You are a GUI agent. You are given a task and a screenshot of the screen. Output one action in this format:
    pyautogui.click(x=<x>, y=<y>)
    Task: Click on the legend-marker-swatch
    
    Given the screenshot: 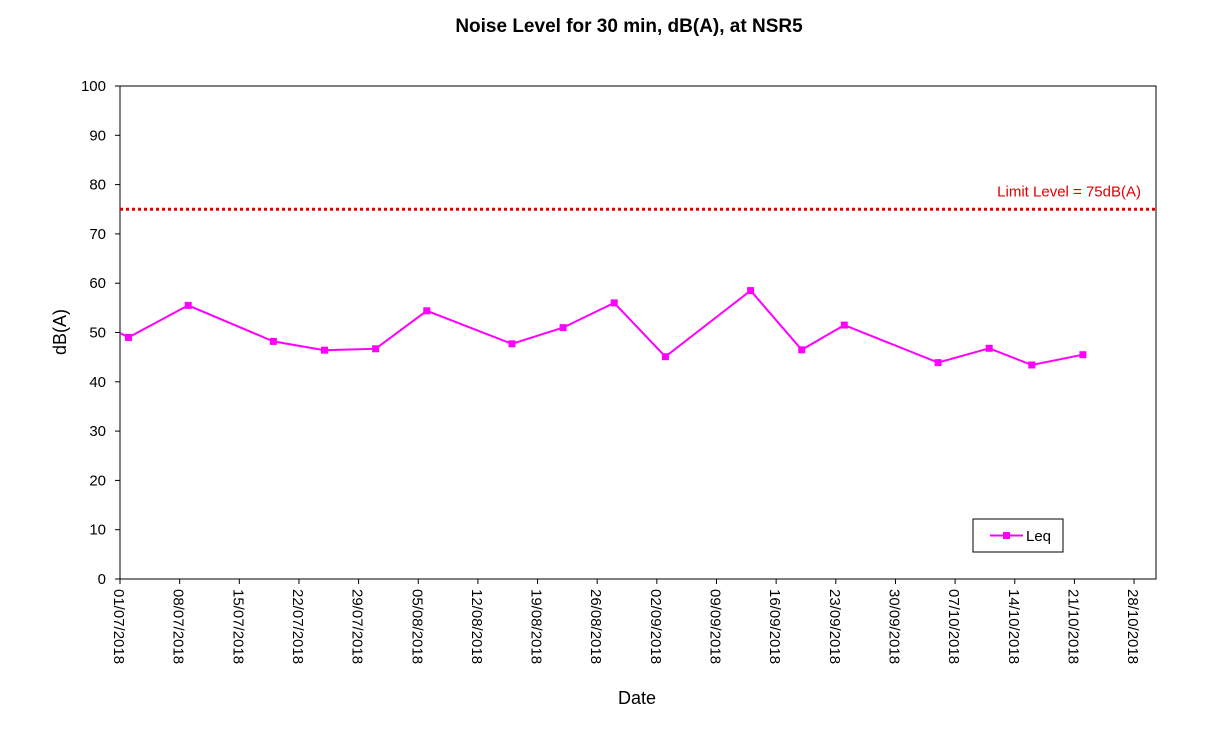 What is the action you would take?
    pyautogui.click(x=1006, y=535)
    